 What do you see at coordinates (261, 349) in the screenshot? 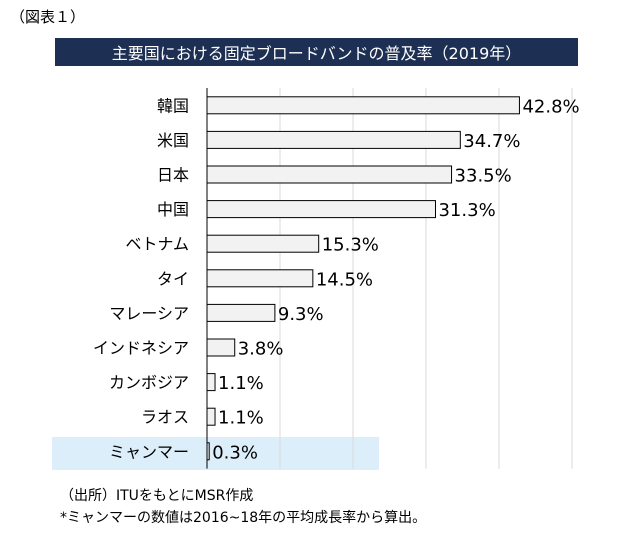
I see `value-label: 3.8%` at bounding box center [261, 349].